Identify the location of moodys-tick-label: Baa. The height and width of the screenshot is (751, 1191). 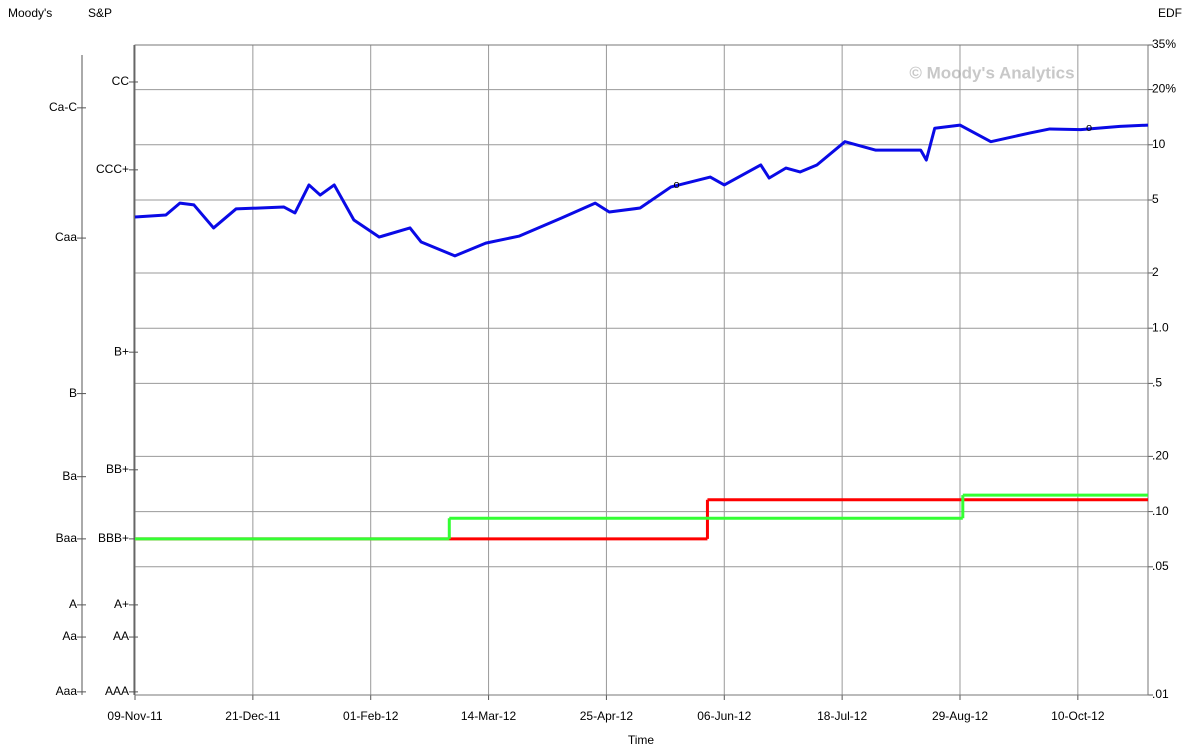
(67, 538).